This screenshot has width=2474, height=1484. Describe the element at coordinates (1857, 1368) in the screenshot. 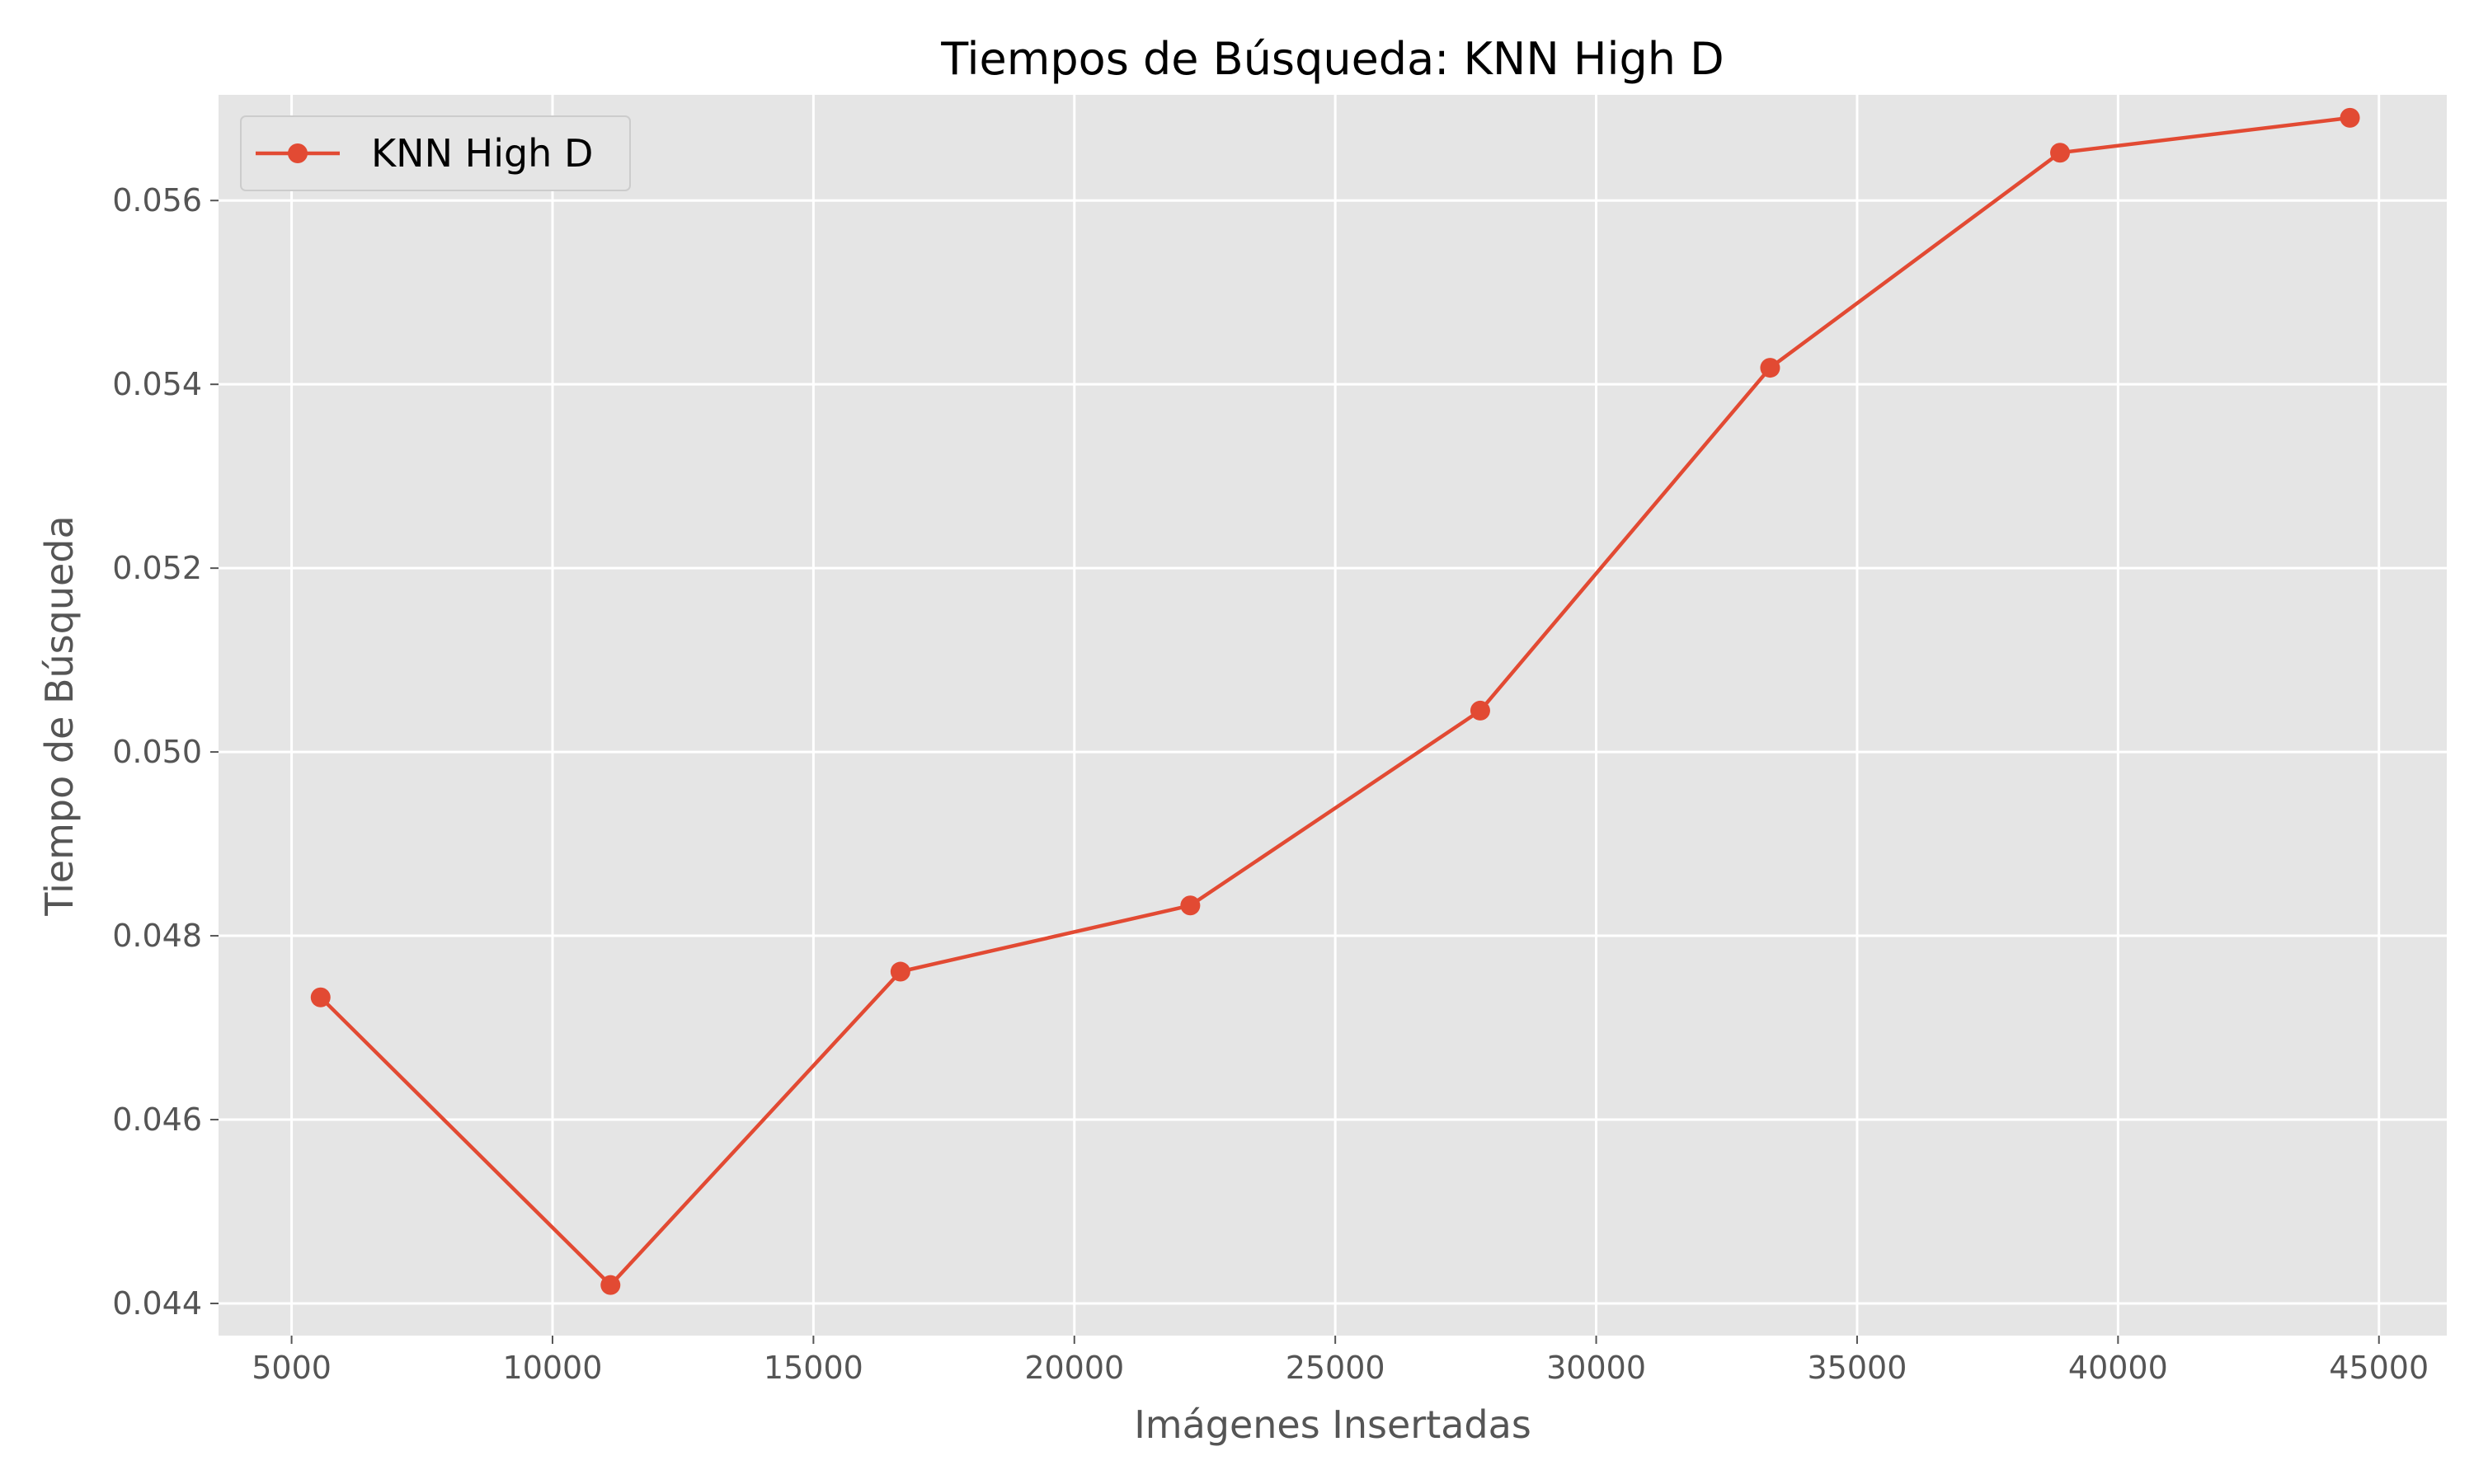

I see `x-tick-label: 35000` at that location.